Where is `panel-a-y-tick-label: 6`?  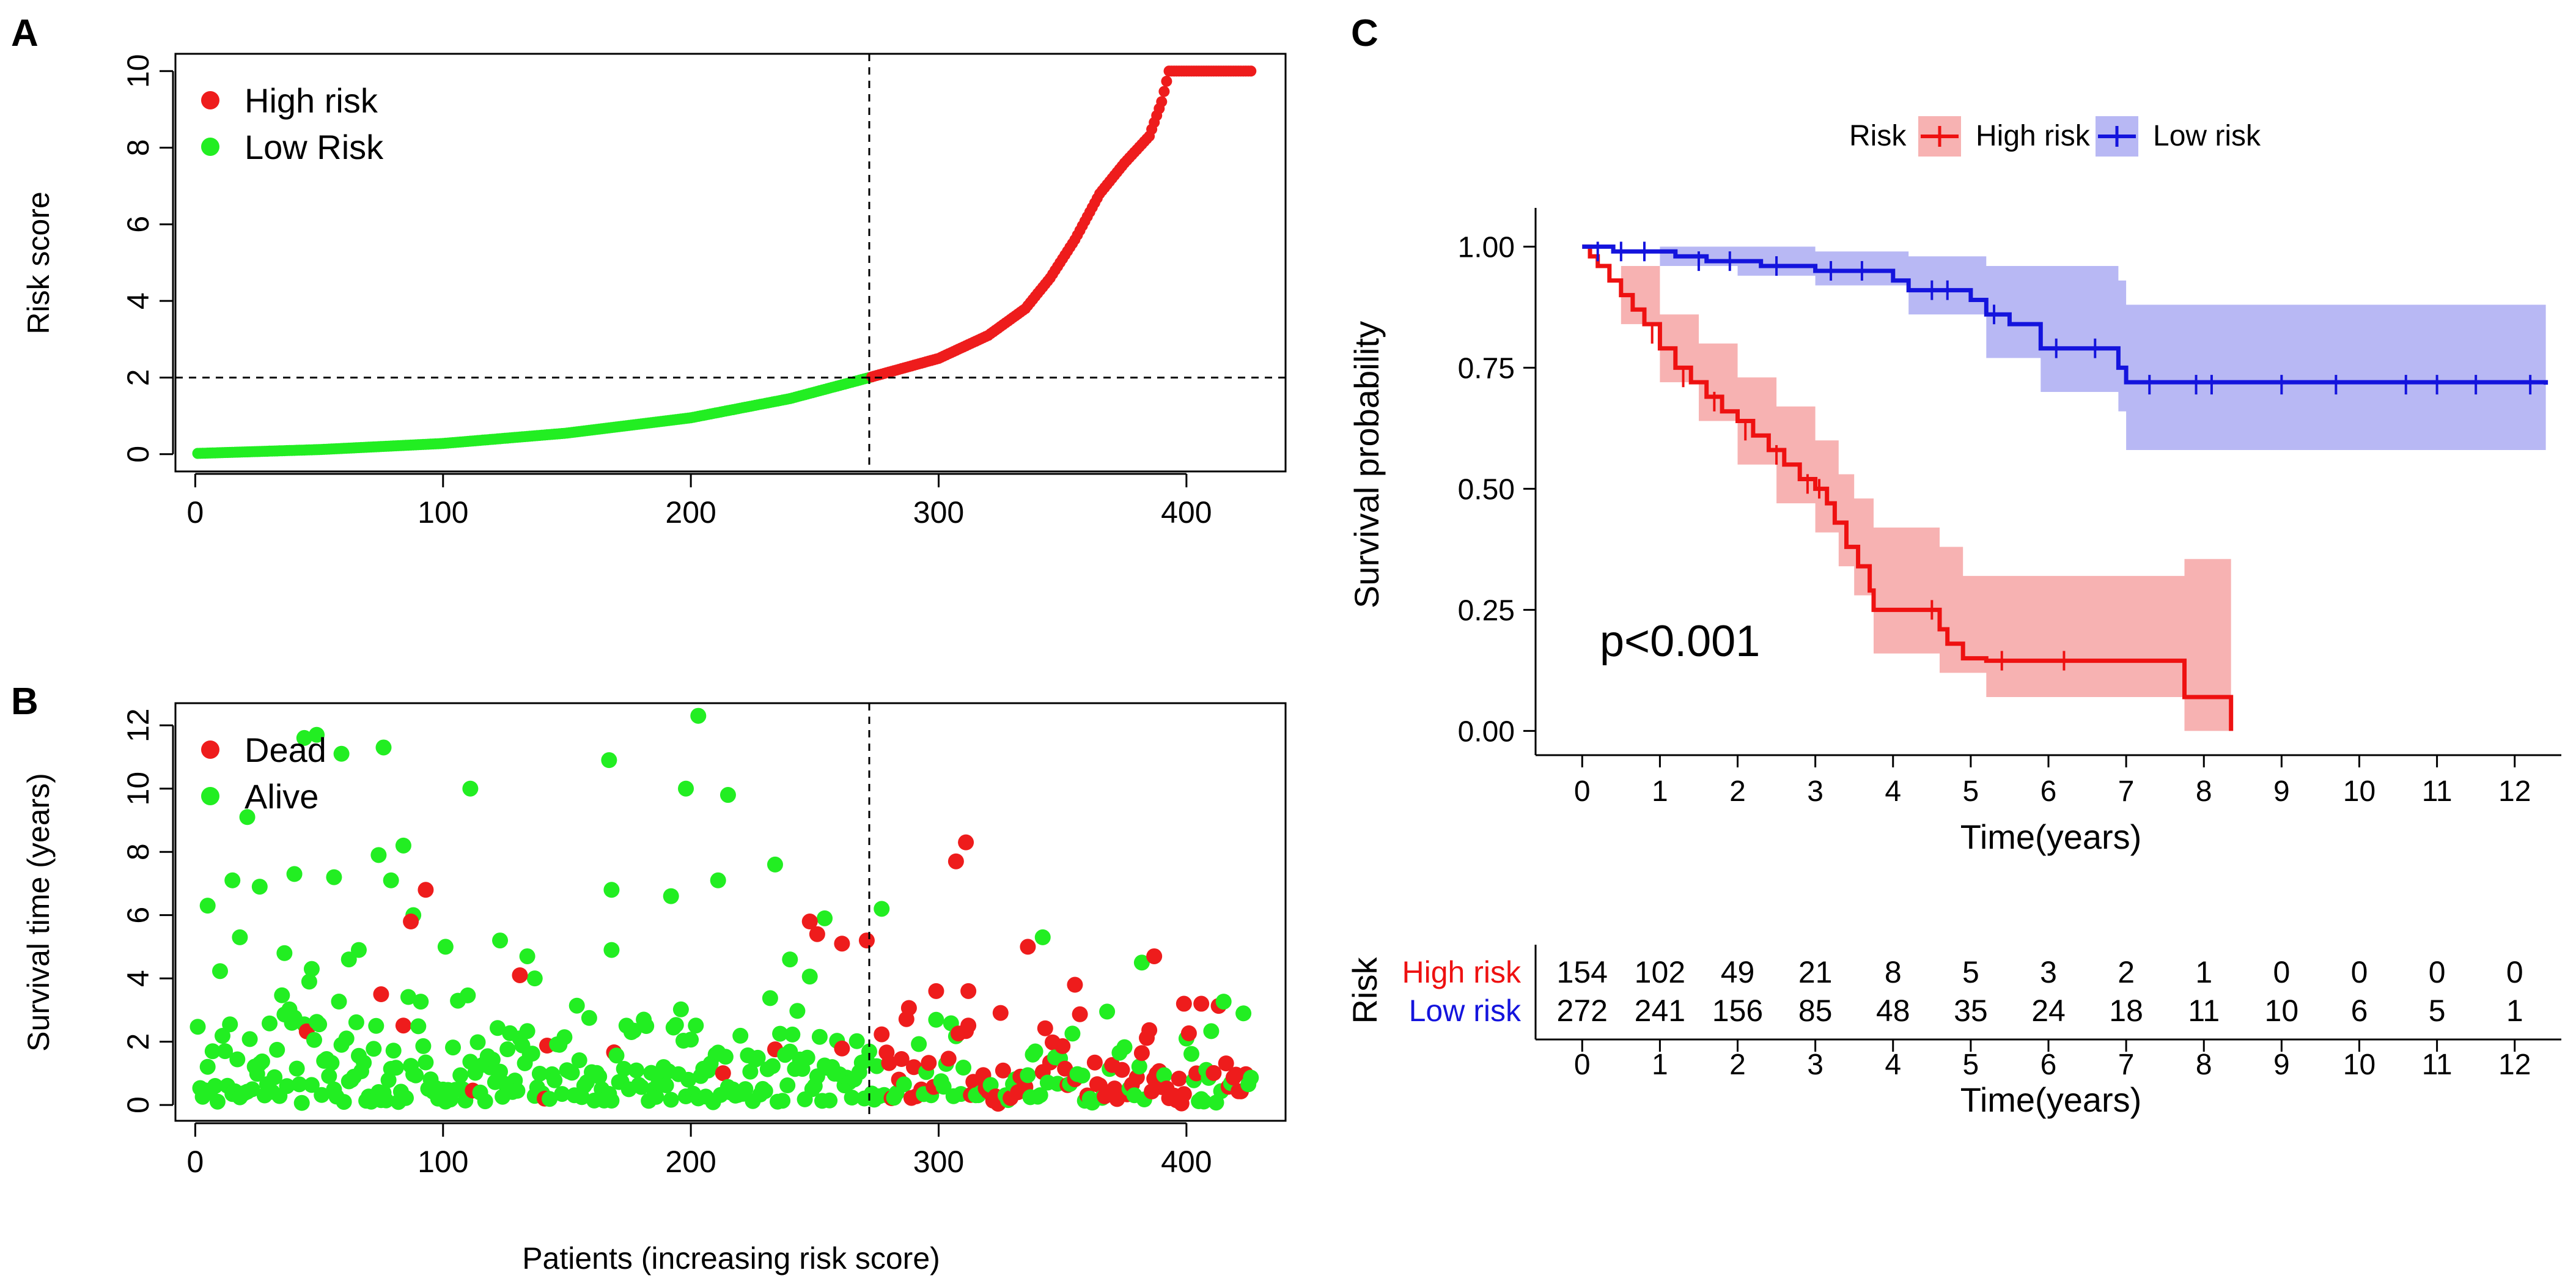
panel-a-y-tick-label: 6 is located at coordinates (138, 225).